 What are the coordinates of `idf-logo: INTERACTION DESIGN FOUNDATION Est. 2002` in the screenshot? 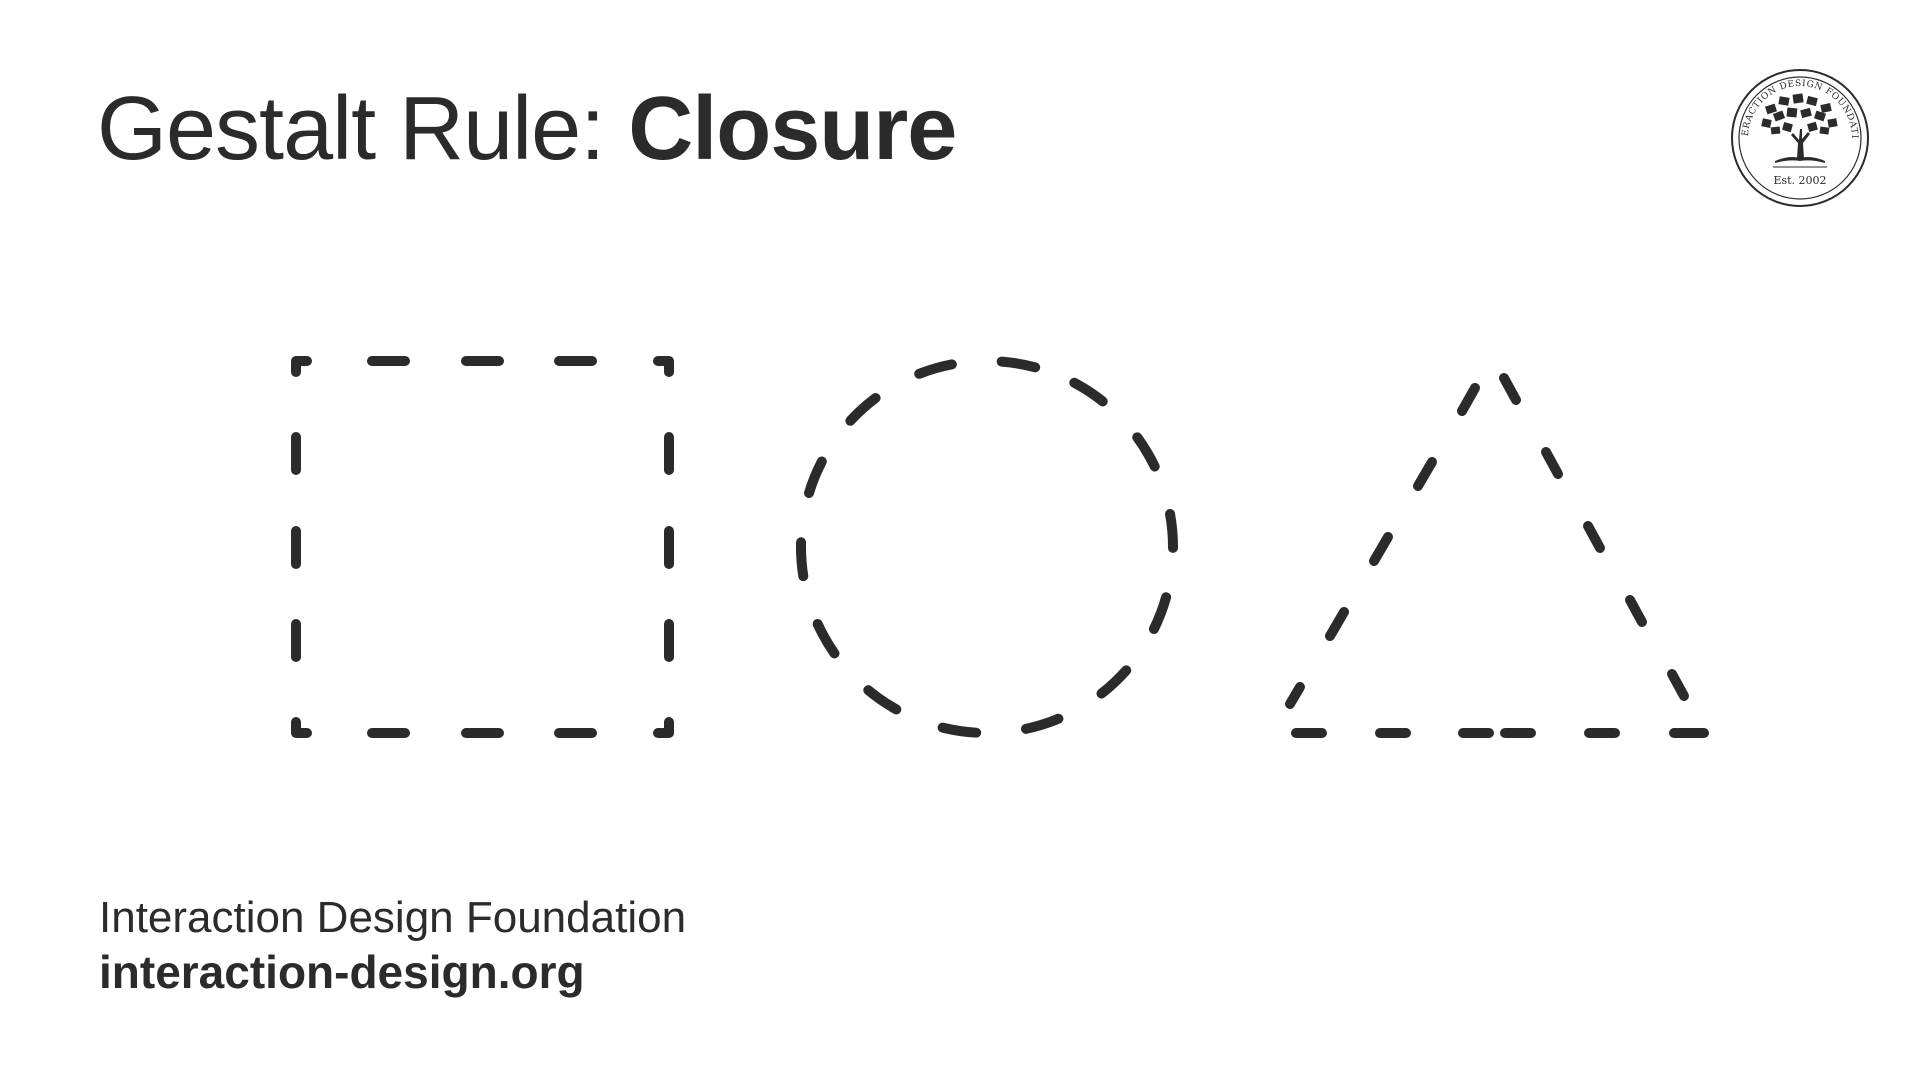 It's located at (1799, 137).